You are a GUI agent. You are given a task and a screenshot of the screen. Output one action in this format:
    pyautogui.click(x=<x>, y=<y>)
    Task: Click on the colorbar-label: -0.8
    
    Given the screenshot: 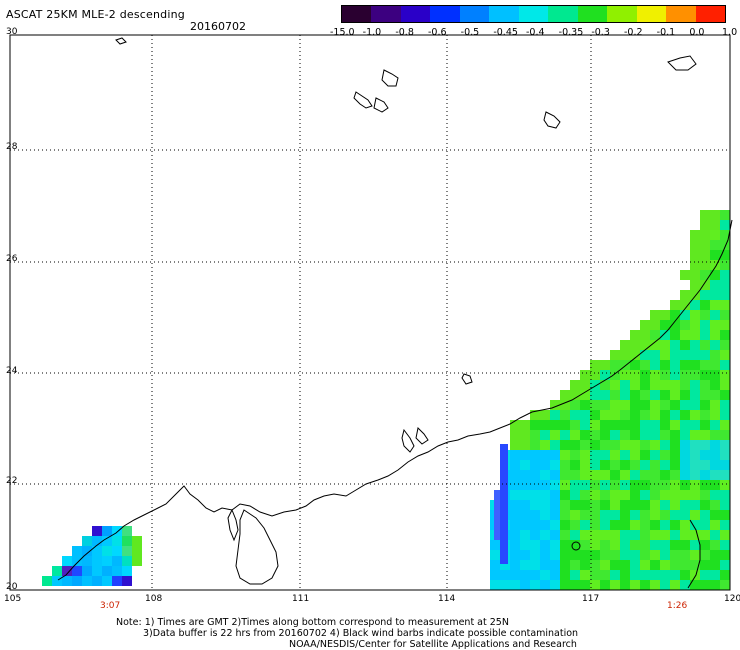 What is the action you would take?
    pyautogui.click(x=404, y=32)
    